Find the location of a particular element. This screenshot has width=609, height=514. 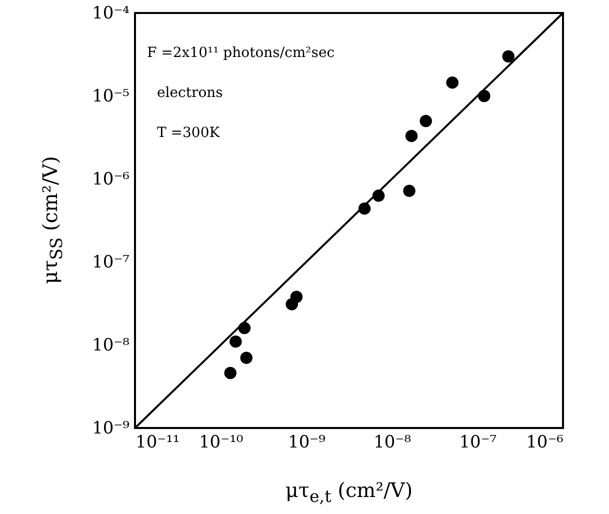

annotation: electrons is located at coordinates (190, 93).